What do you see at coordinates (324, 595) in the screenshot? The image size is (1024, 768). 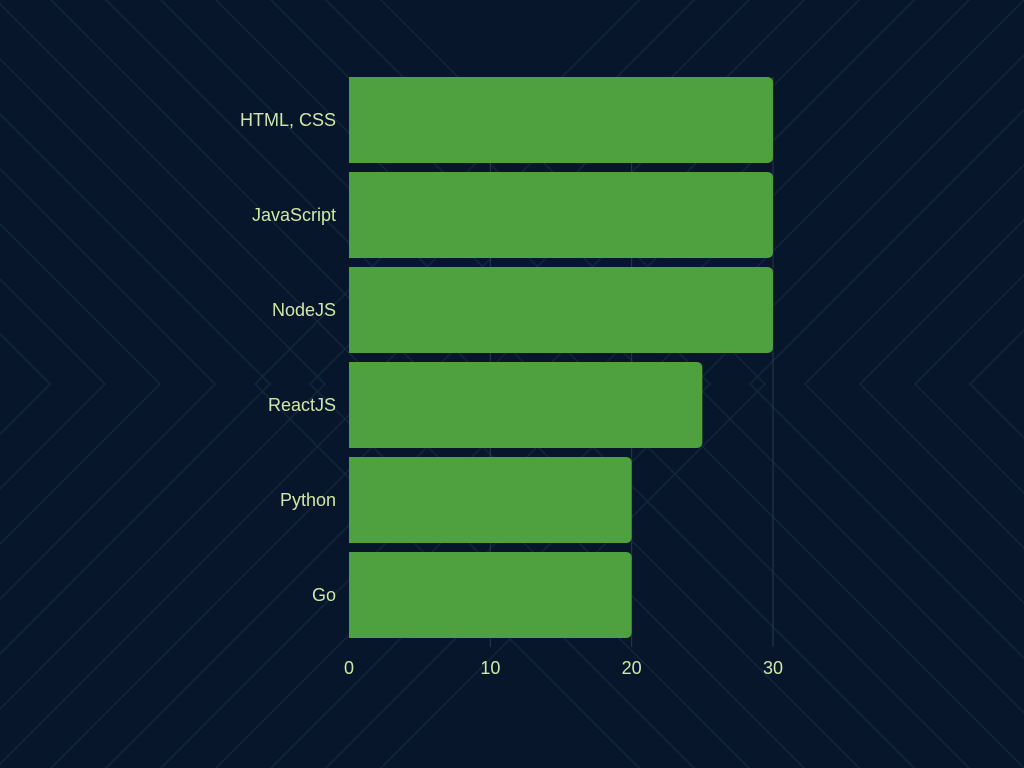 I see `category-label: Go` at bounding box center [324, 595].